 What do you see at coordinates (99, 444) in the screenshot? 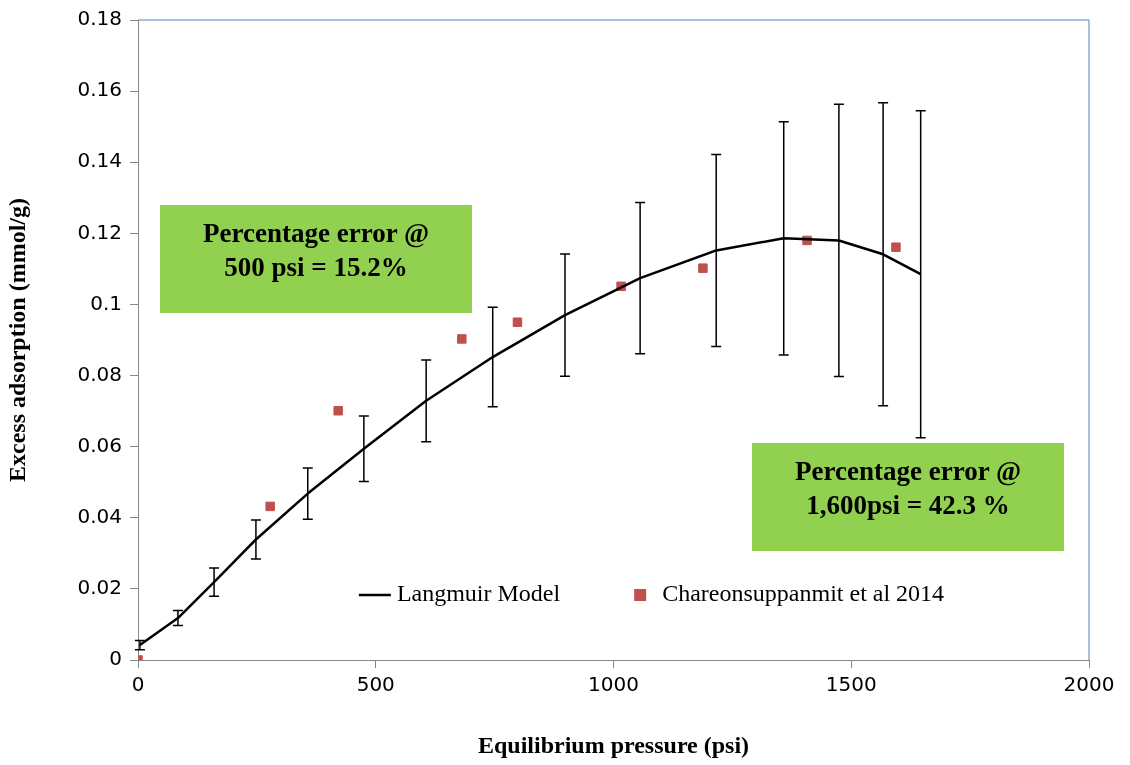
I see `y-tick-label: 0.06` at bounding box center [99, 444].